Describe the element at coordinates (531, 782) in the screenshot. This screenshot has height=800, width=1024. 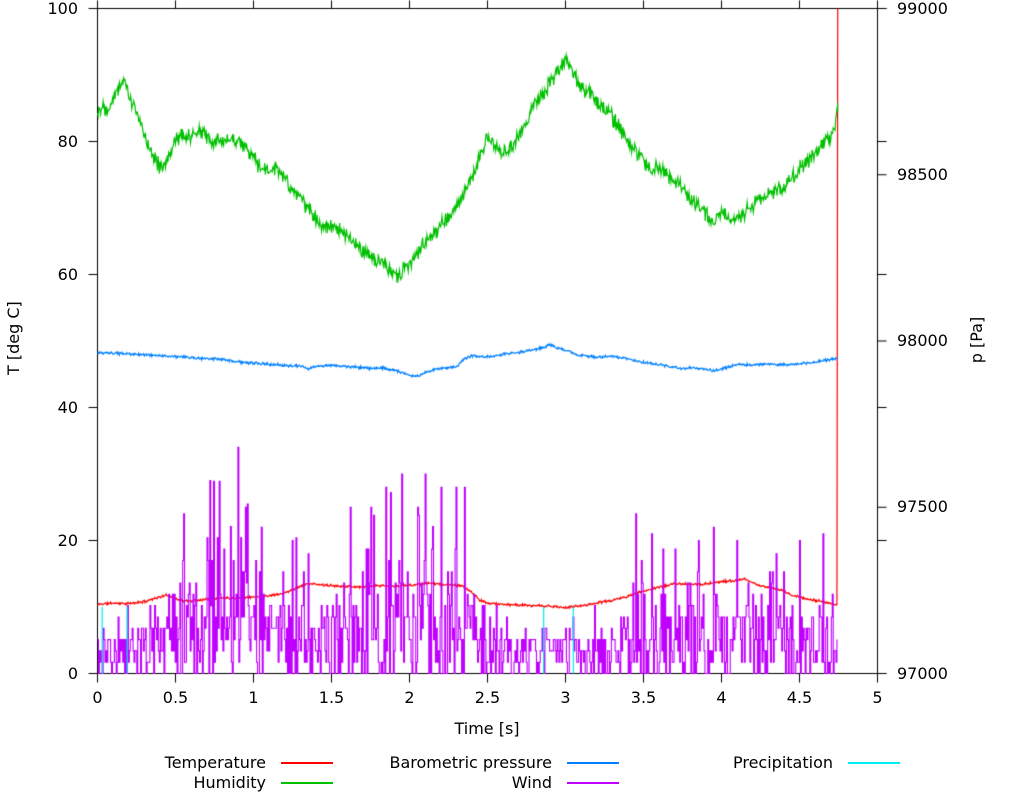
I see `legend-label-wind: Wind` at that location.